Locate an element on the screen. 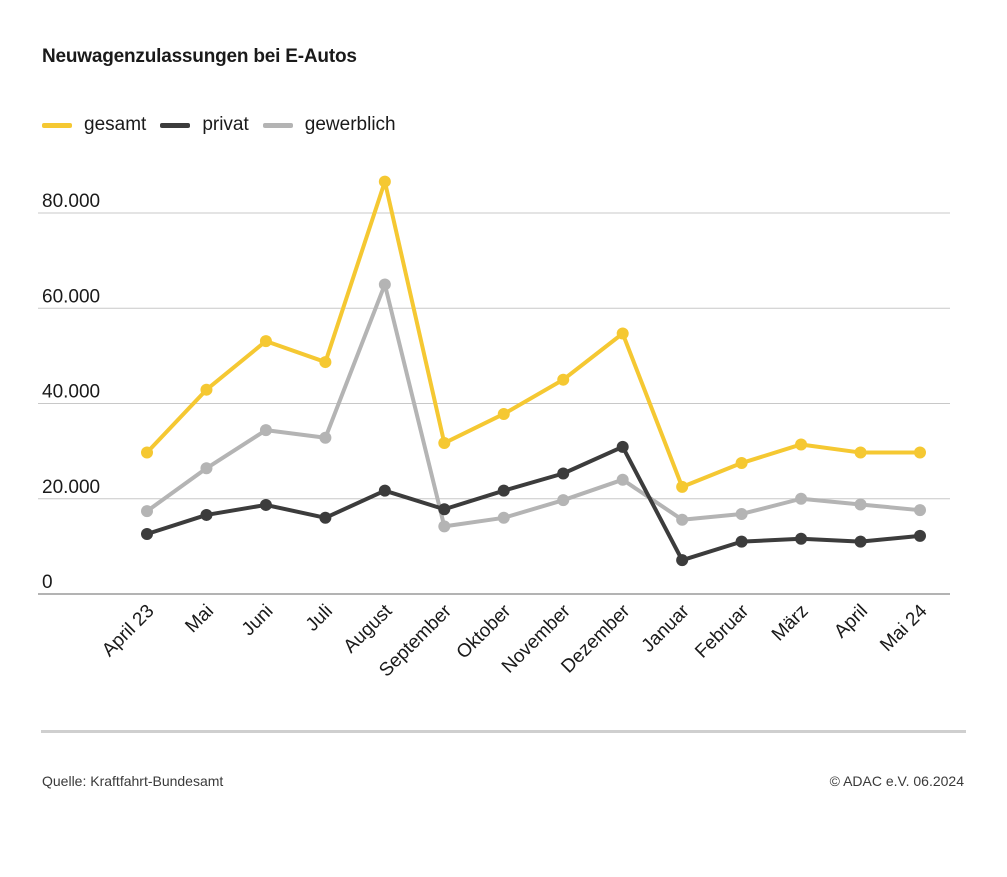  legend-swatch-gesamt is located at coordinates (57, 125).